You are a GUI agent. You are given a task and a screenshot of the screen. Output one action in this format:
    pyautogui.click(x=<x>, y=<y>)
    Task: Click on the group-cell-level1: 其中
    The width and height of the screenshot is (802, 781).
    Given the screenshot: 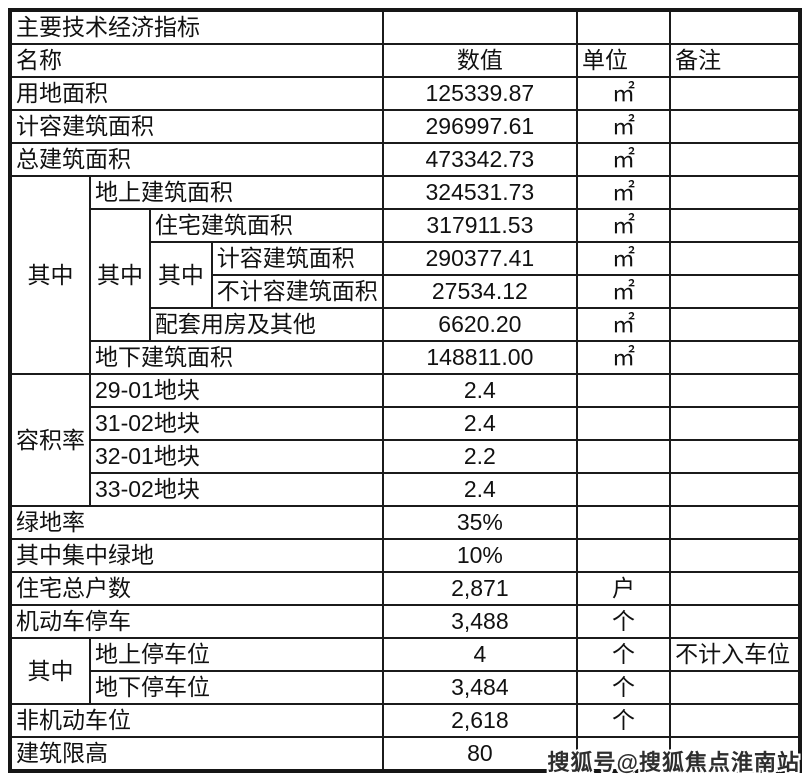 What is the action you would take?
    pyautogui.click(x=50, y=275)
    